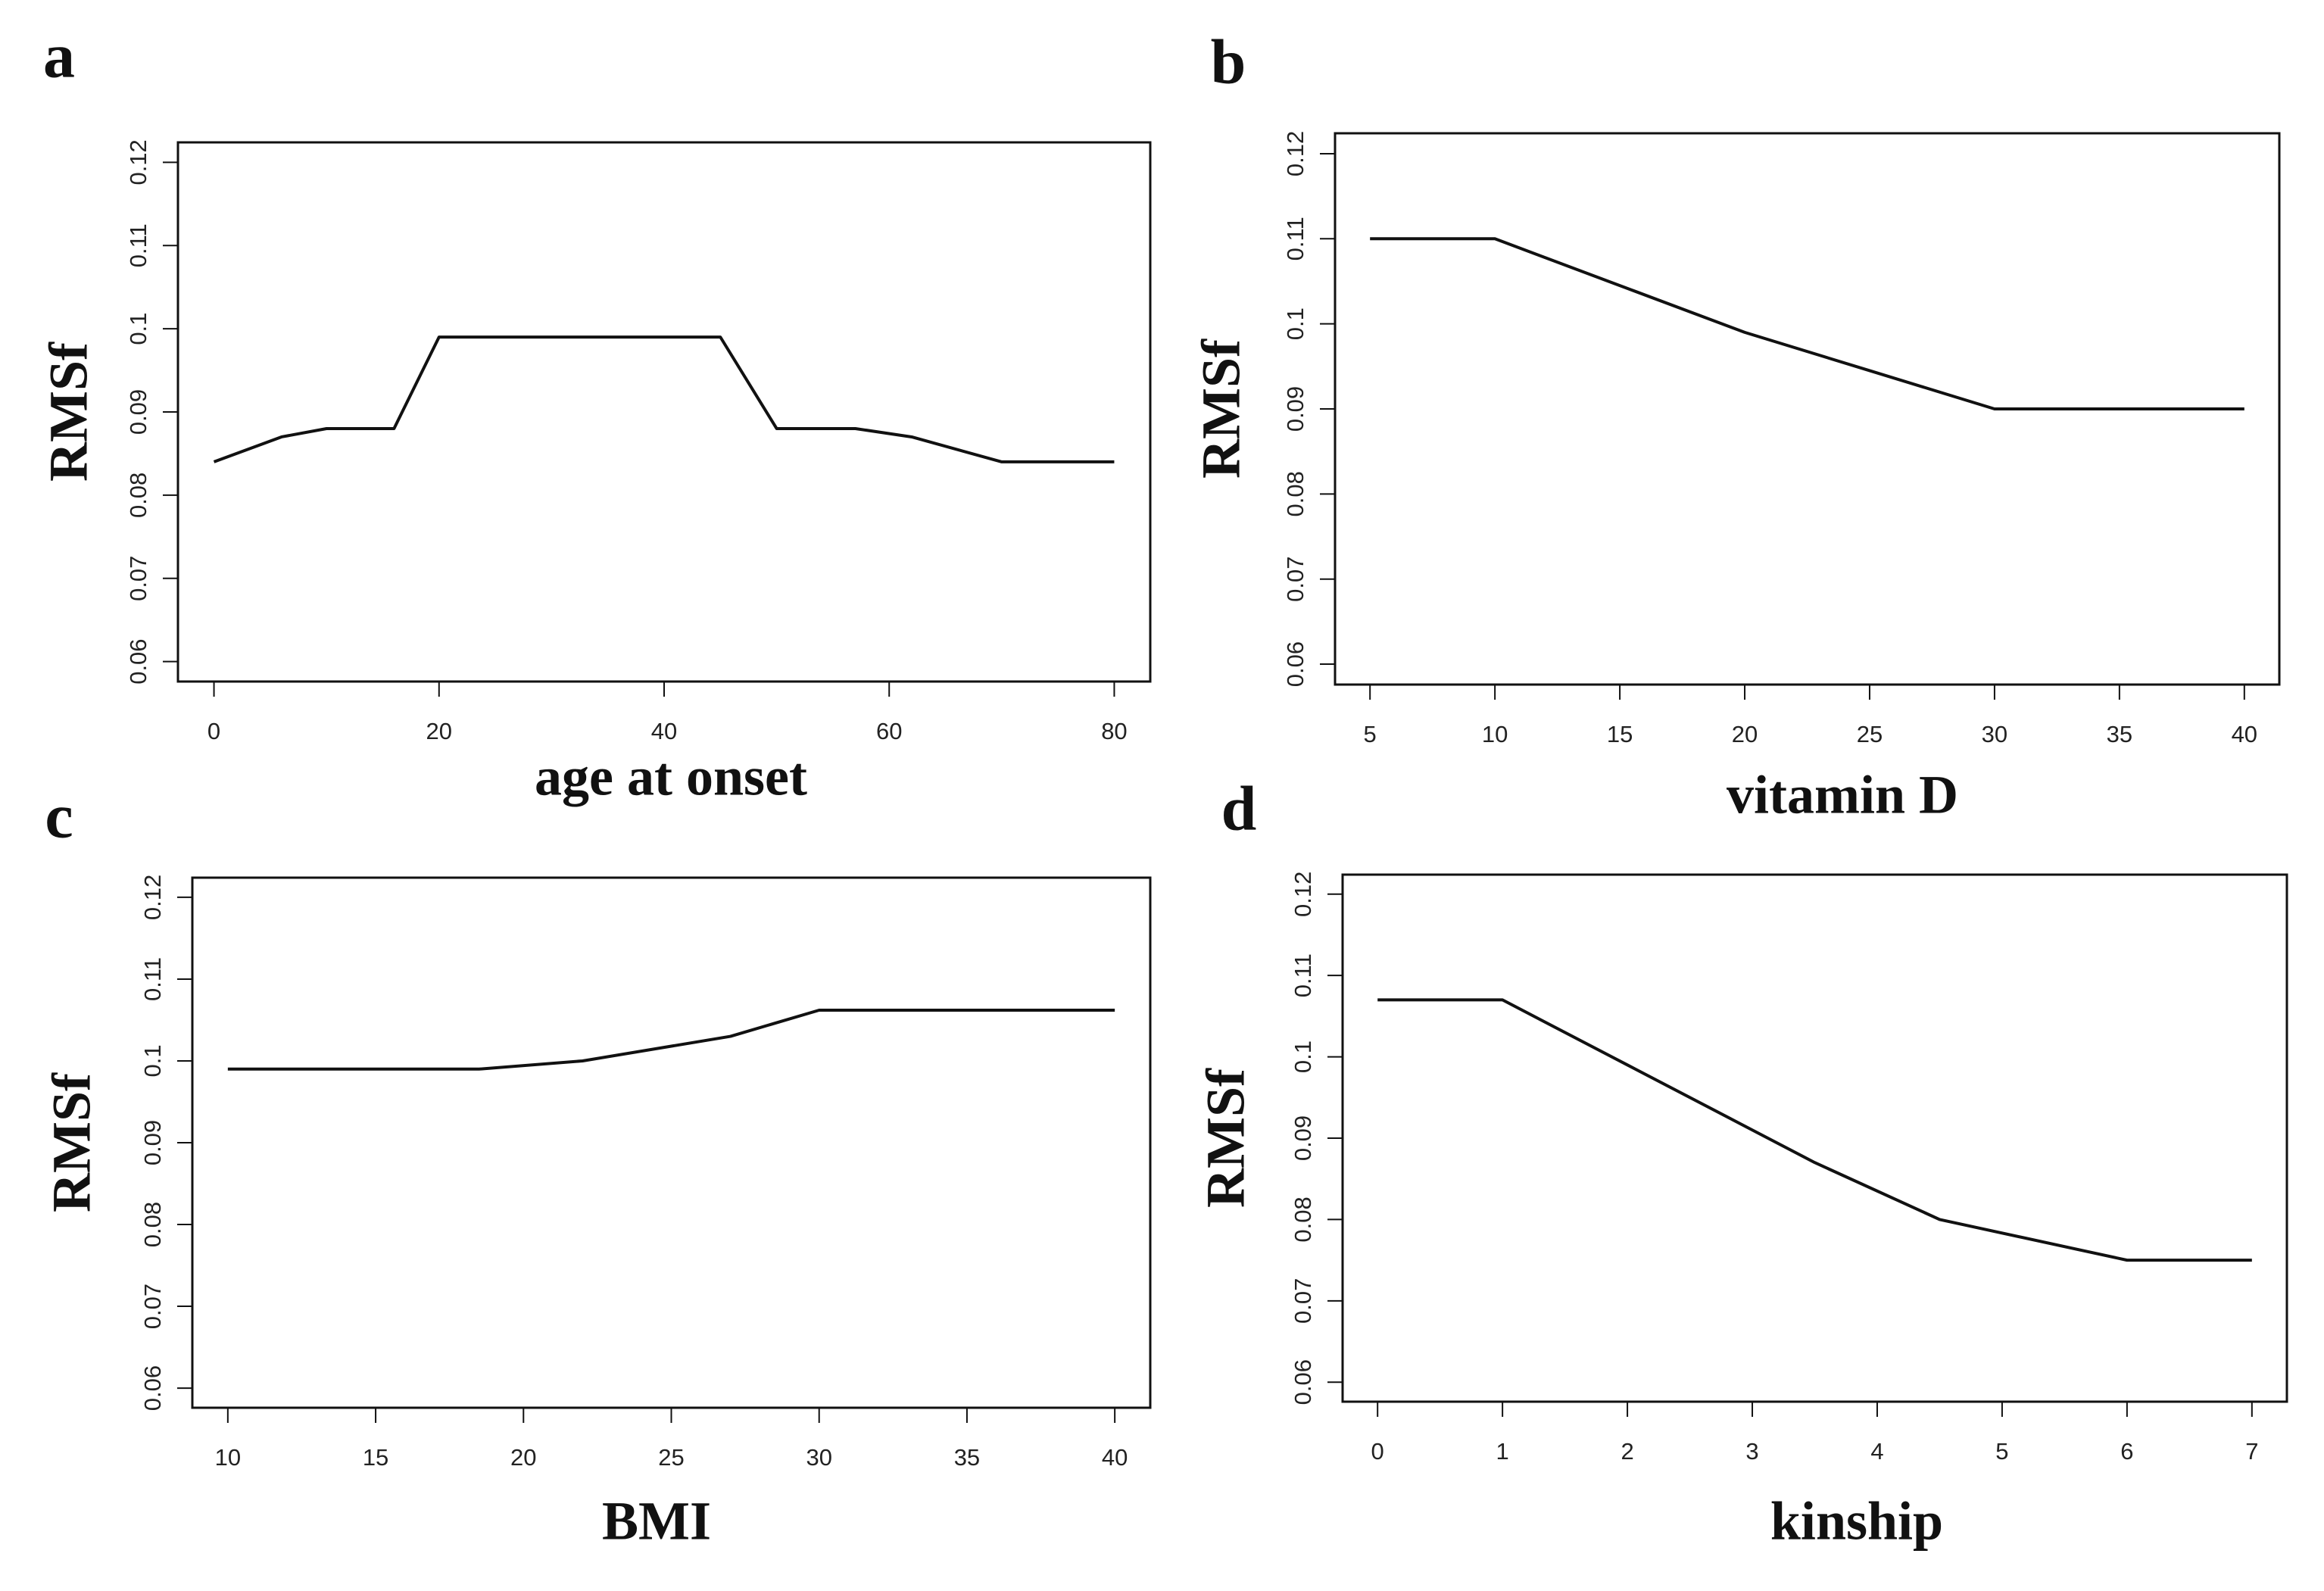 The image size is (2324, 1591). What do you see at coordinates (2126, 1451) in the screenshot?
I see `x-tick-label: 6` at bounding box center [2126, 1451].